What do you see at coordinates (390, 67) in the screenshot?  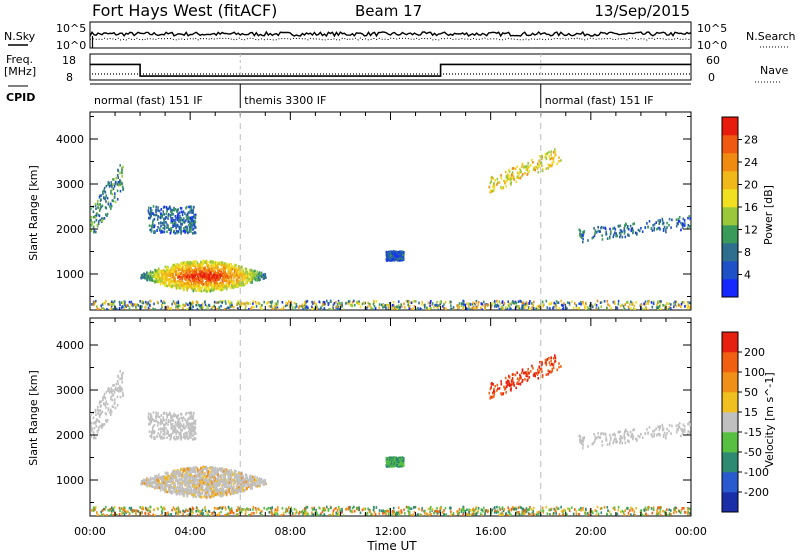 I see `freq-panel-frame` at bounding box center [390, 67].